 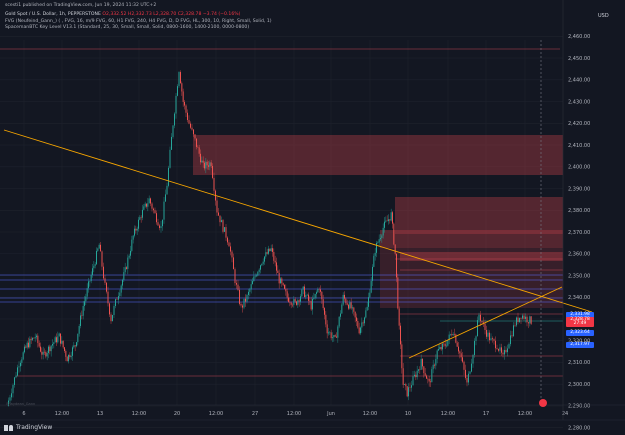 I want to click on tradingview-logo: TradingView, so click(x=28, y=427).